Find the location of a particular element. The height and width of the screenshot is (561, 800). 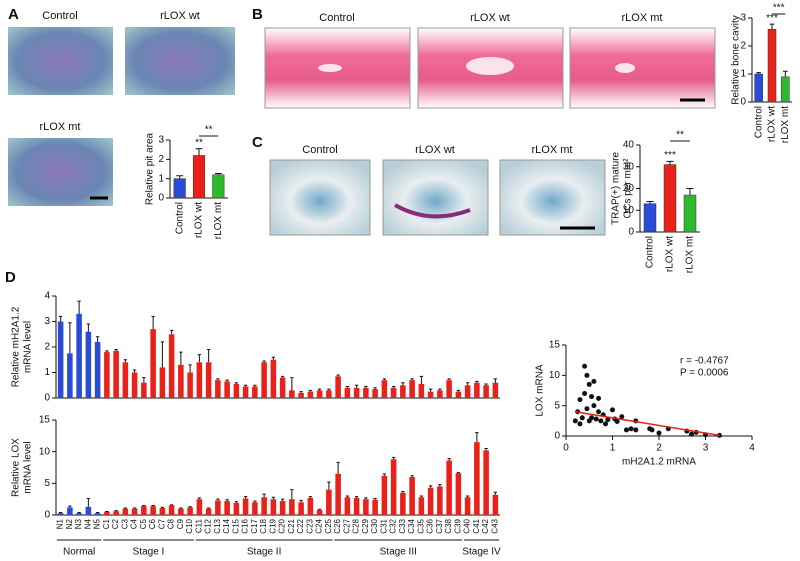

panel-label: B is located at coordinates (257, 14).